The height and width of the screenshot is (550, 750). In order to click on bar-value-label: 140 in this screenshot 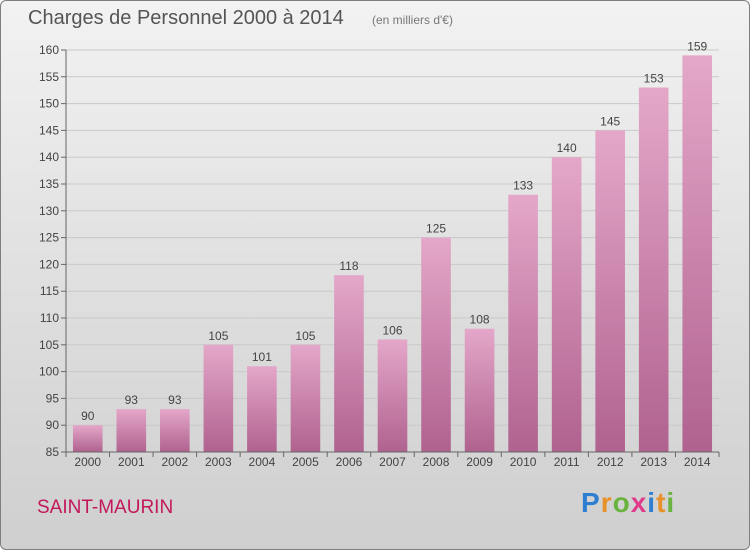, I will do `click(567, 148)`.